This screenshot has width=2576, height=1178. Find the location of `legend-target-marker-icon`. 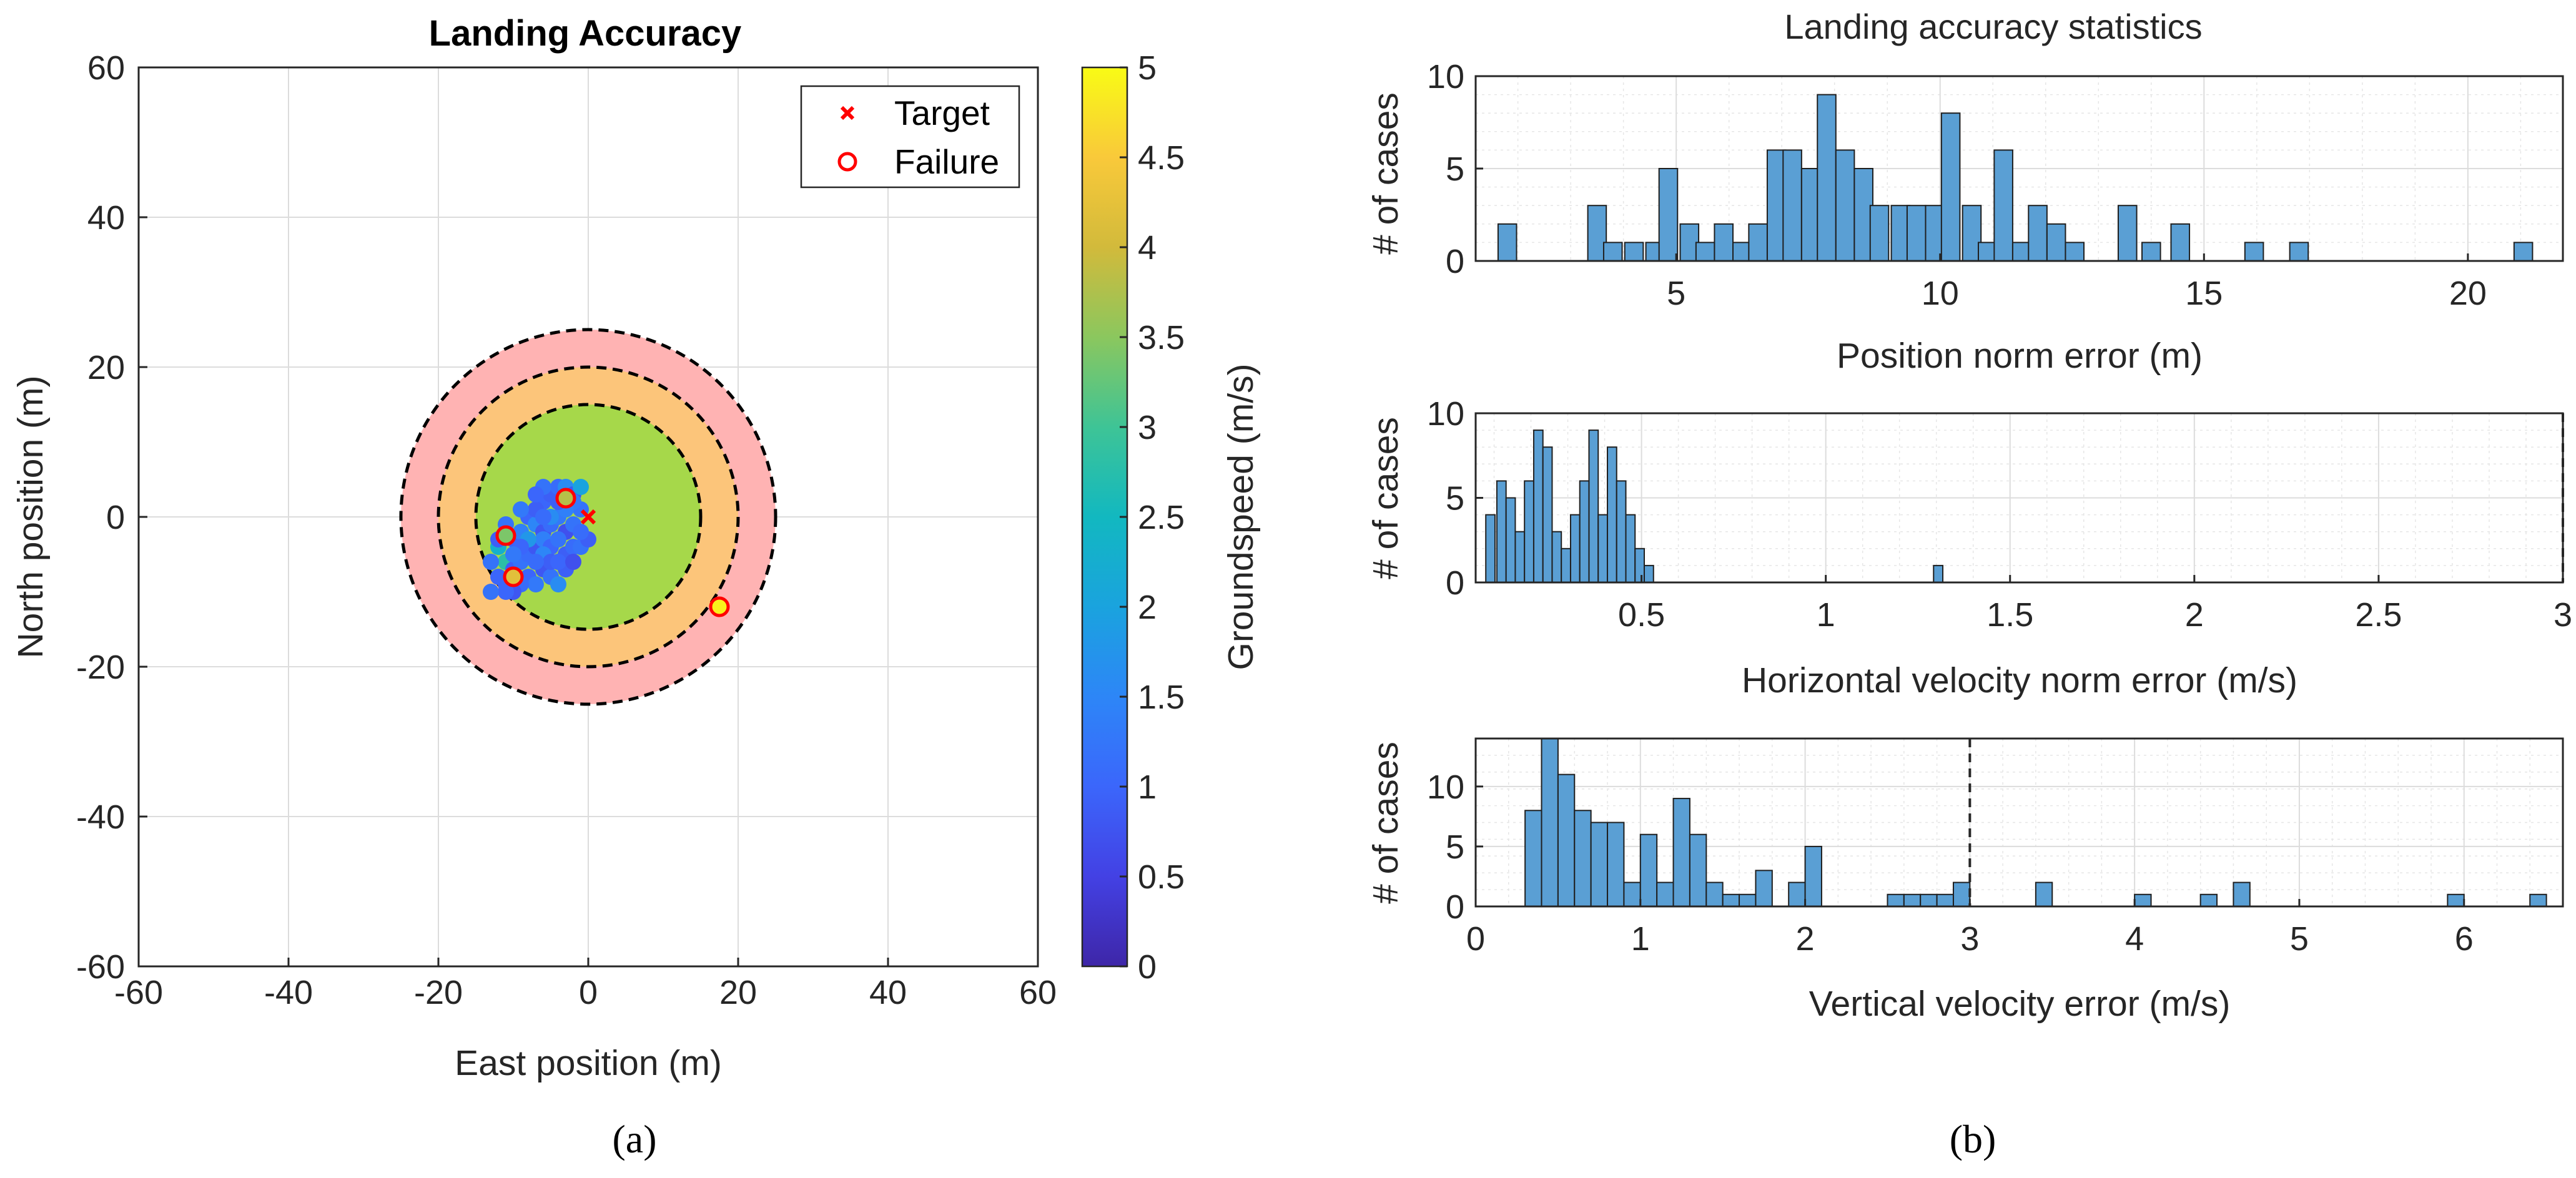

legend-target-marker-icon is located at coordinates (848, 113).